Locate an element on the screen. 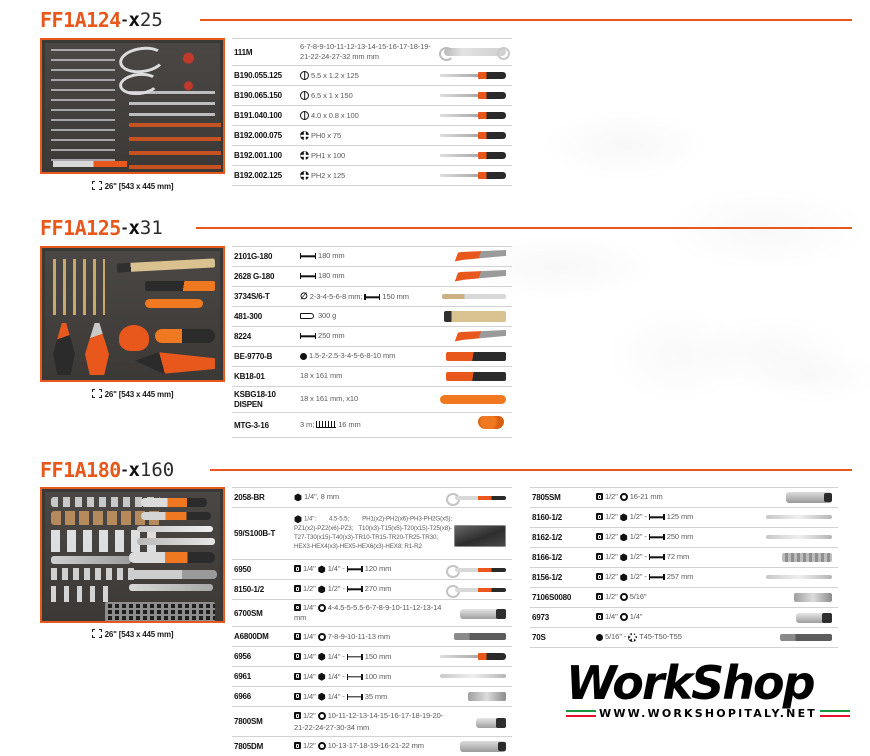 The height and width of the screenshot is (756, 870). product-code: FF1A180 is located at coordinates (80, 470).